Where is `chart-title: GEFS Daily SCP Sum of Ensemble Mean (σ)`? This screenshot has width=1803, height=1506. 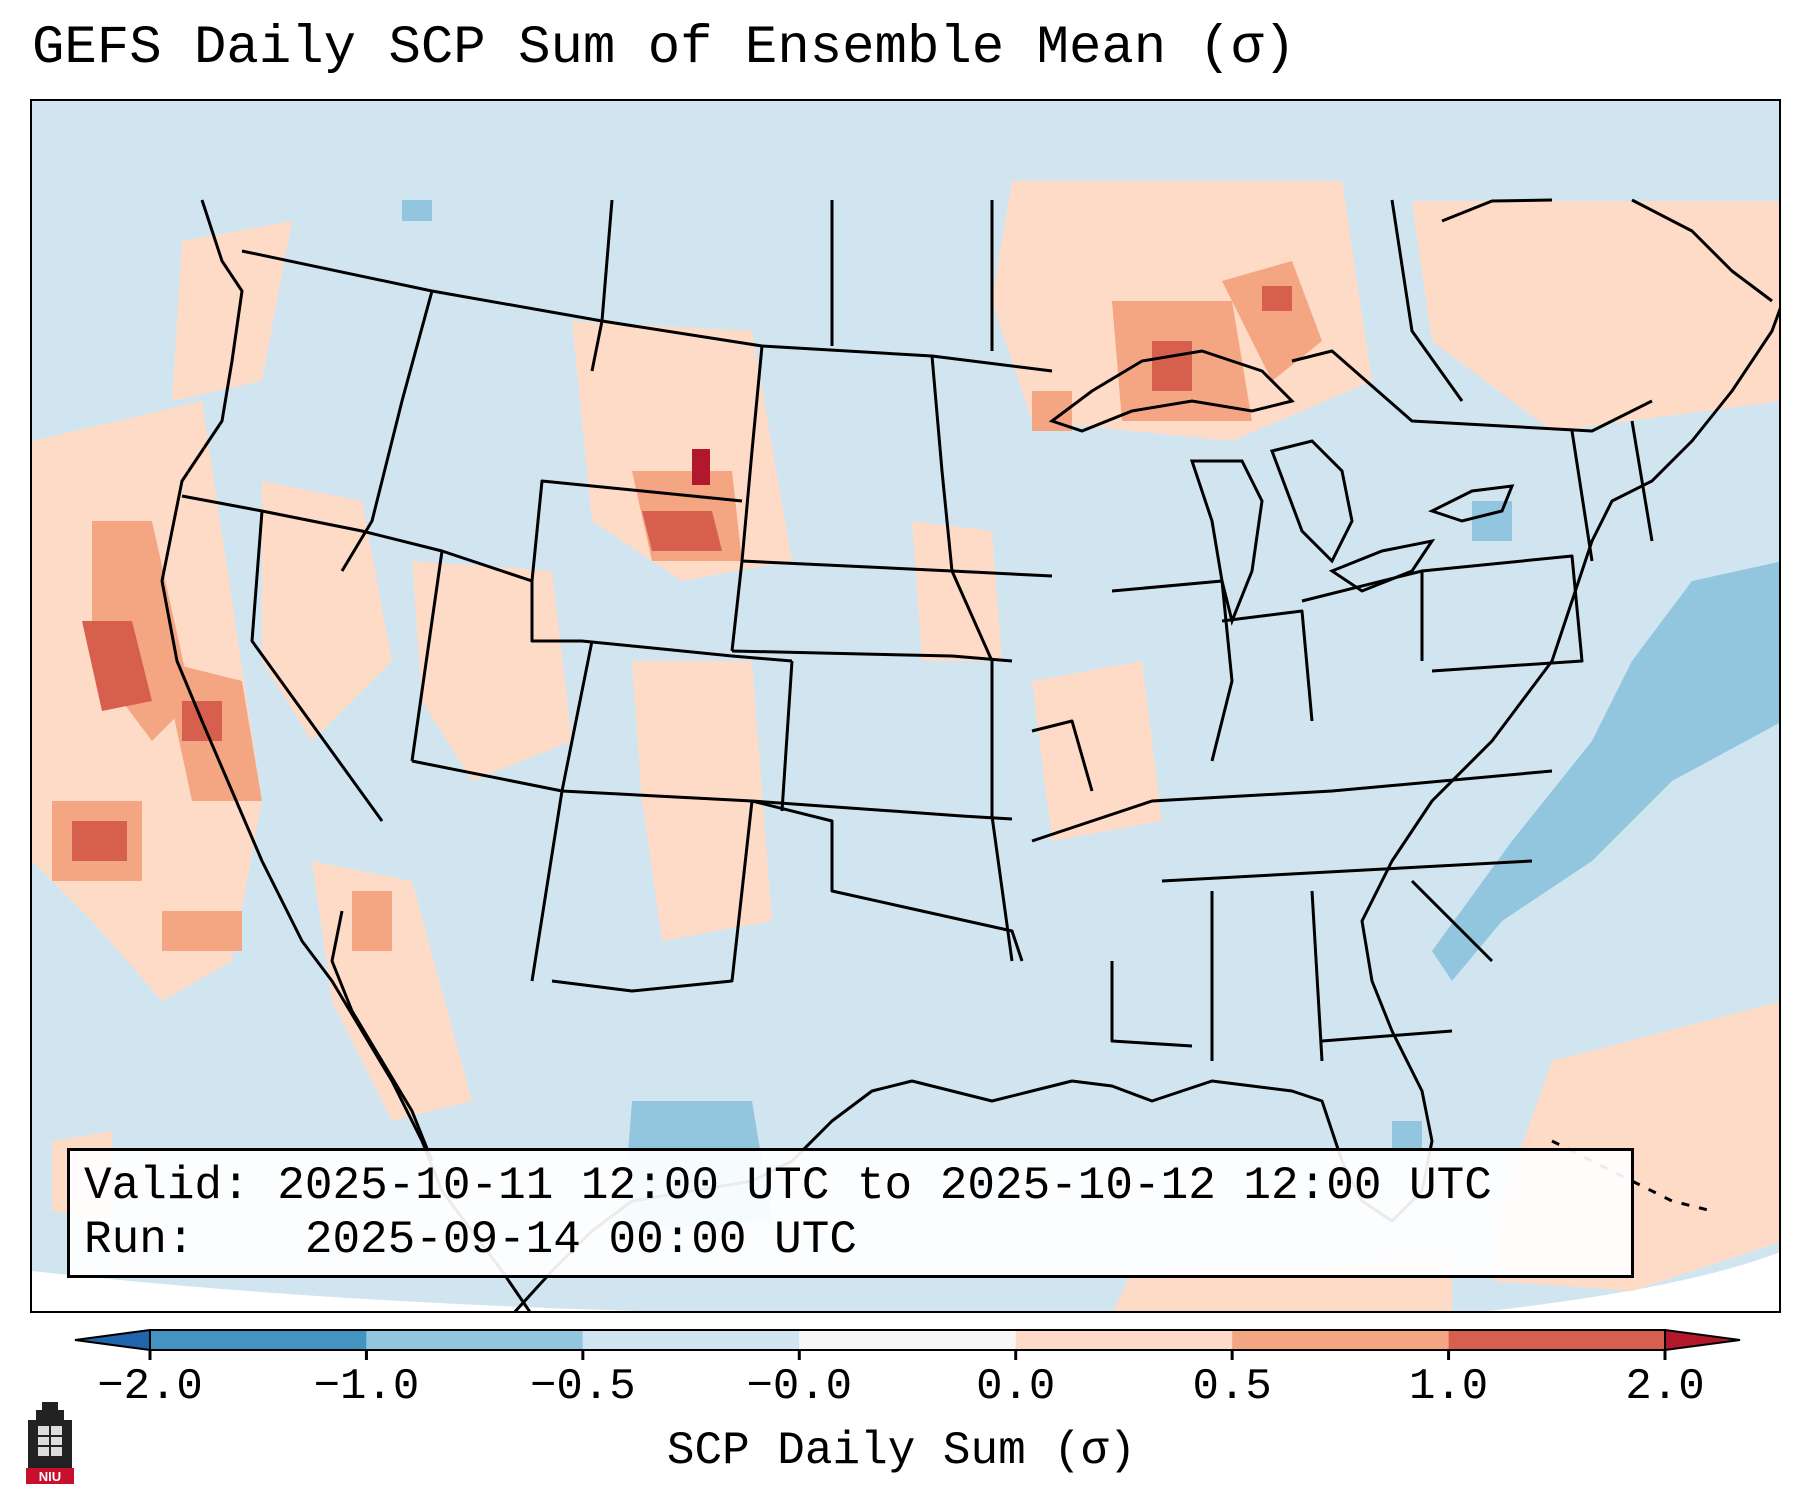
chart-title: GEFS Daily SCP Sum of Ensemble Mean (σ) is located at coordinates (664, 48).